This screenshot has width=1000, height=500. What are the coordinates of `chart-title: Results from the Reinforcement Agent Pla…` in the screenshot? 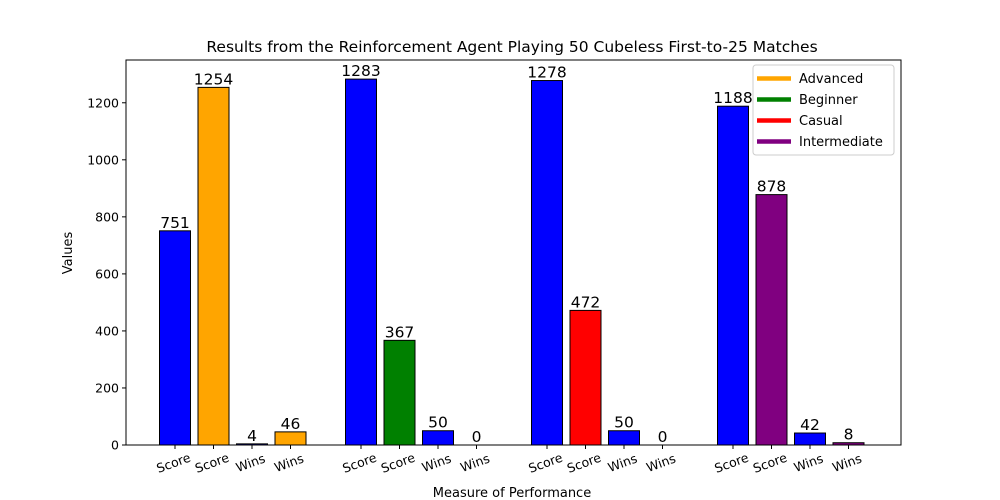 It's located at (511, 47).